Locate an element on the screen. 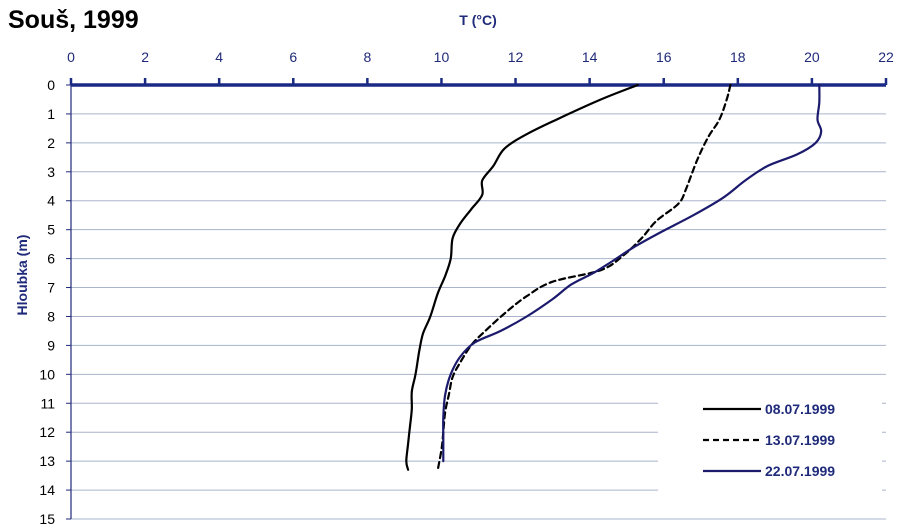 This screenshot has width=903, height=532. y-tick-label-7: 7 is located at coordinates (51, 288).